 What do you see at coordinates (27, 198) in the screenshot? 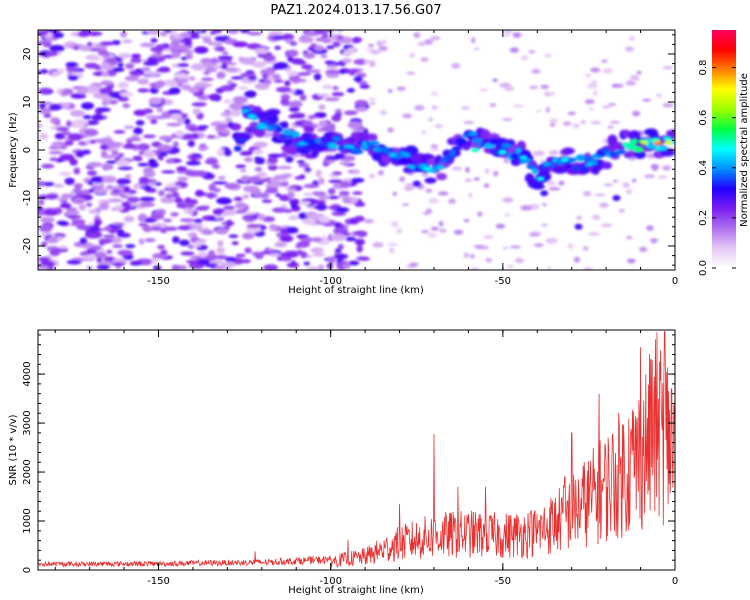
I see `y-tick-label: -10` at bounding box center [27, 198].